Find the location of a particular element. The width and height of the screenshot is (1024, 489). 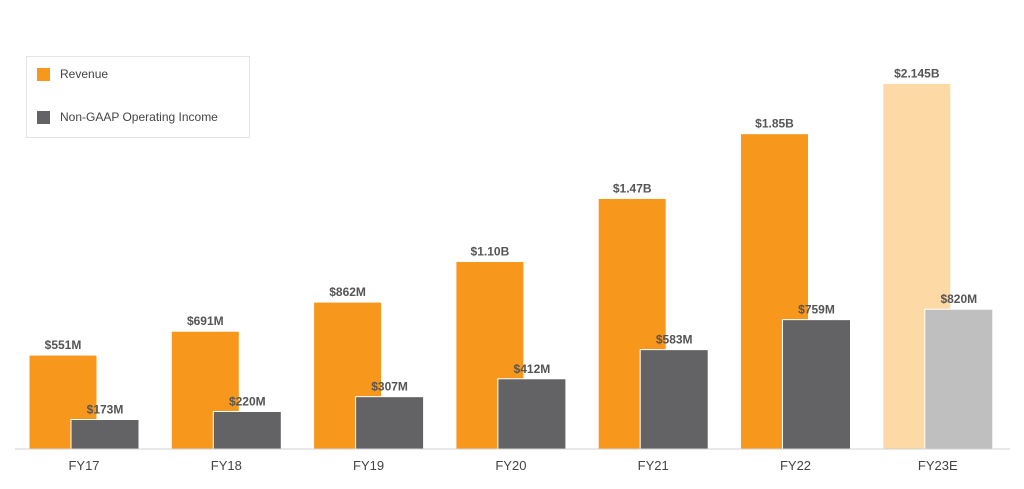

operating-income-value-label-fy19: $307M is located at coordinates (389, 387).